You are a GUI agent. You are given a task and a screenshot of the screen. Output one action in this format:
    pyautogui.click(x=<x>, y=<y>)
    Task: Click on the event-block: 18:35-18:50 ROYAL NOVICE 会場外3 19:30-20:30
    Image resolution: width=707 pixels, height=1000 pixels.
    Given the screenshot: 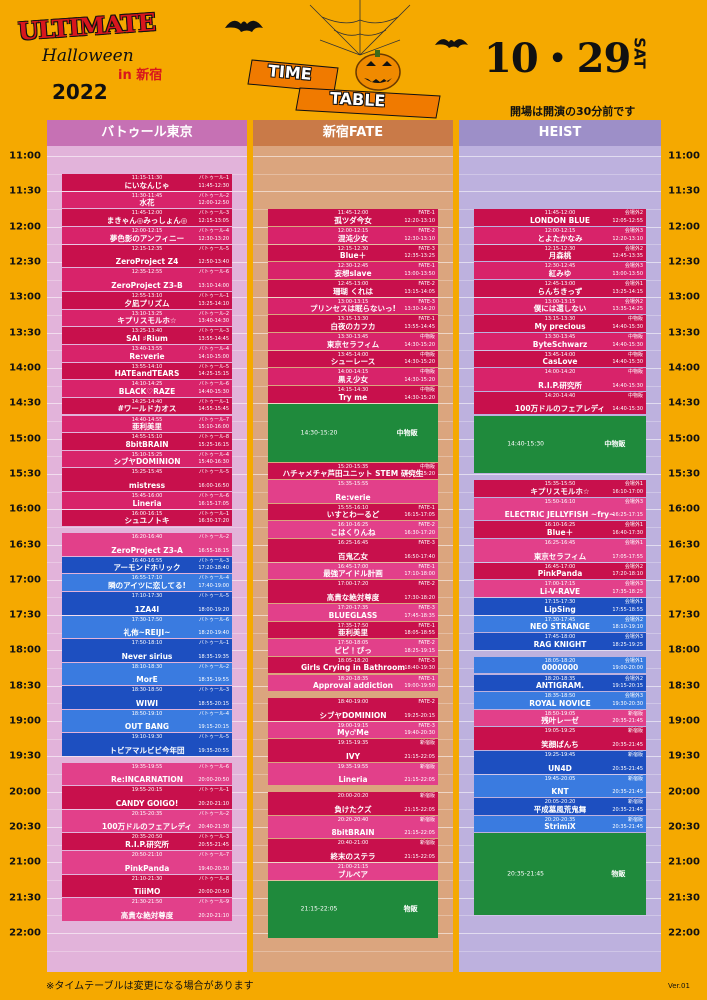 What is the action you would take?
    pyautogui.click(x=560, y=700)
    